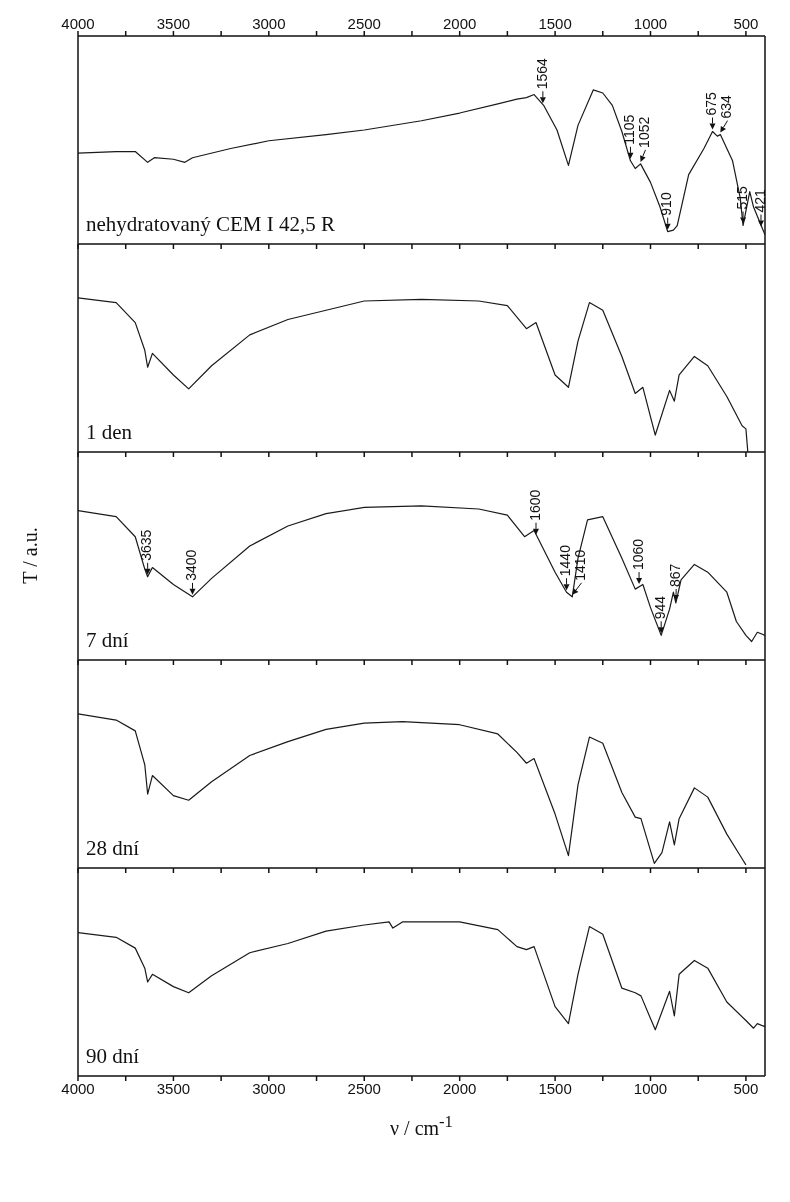  What do you see at coordinates (191, 565) in the screenshot?
I see `annotation: 3400` at bounding box center [191, 565].